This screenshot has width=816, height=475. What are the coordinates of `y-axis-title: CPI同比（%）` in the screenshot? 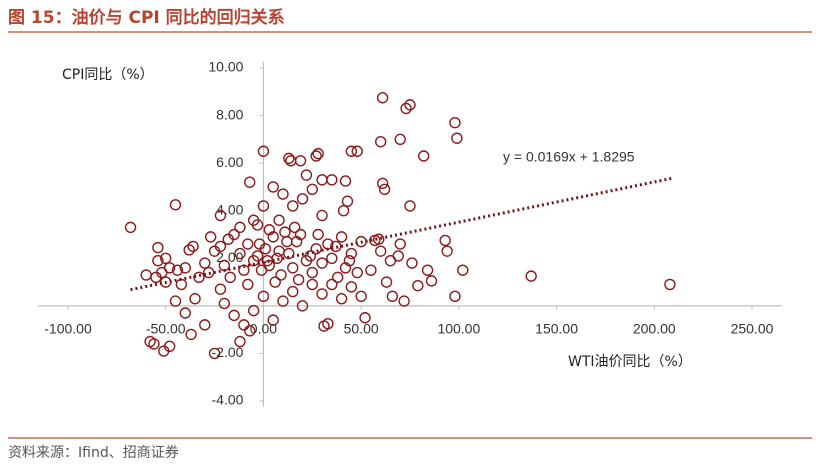 It's located at (108, 75).